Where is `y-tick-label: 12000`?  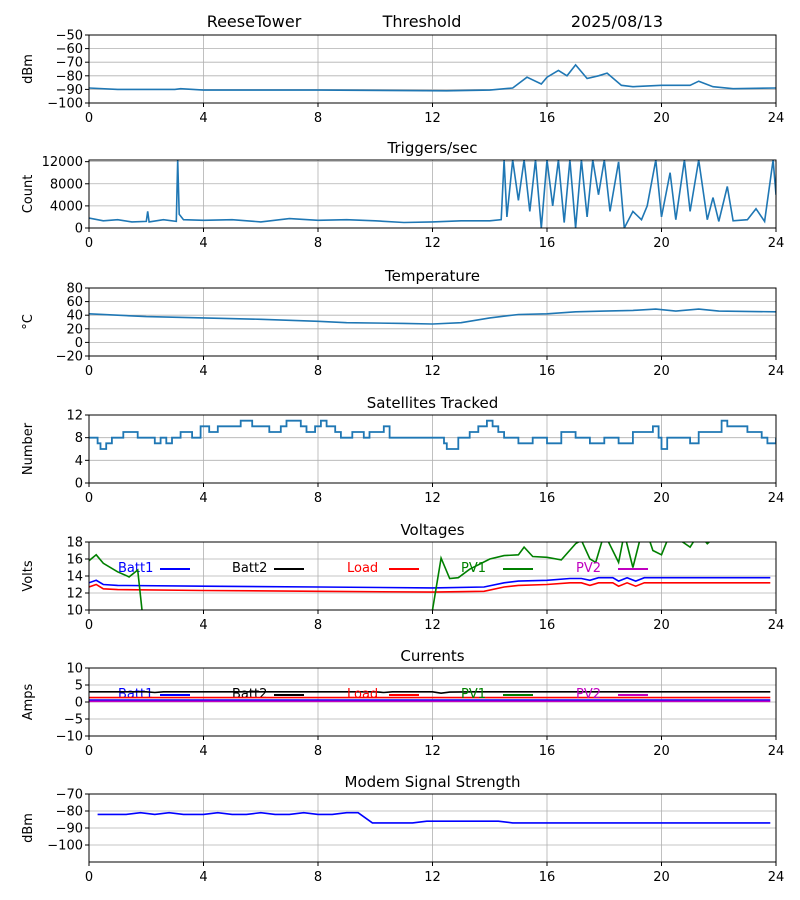 y-tick-label: 12000 is located at coordinates (62, 162).